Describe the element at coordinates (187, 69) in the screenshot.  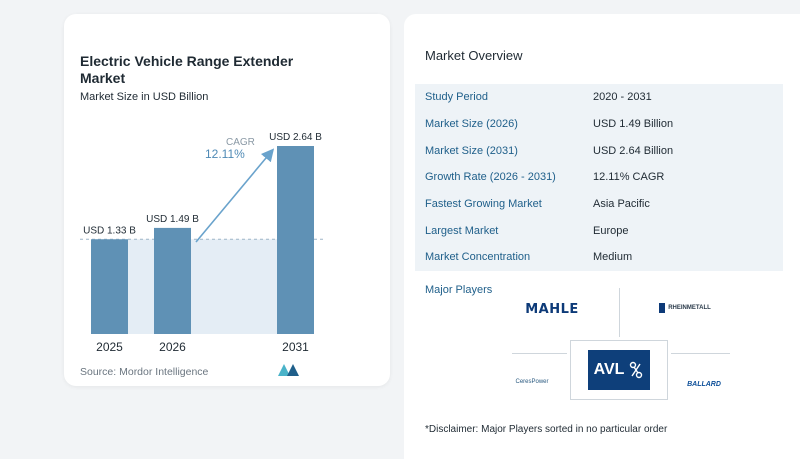
I see `chart-title: Electric Vehicle Range Extender Market` at that location.